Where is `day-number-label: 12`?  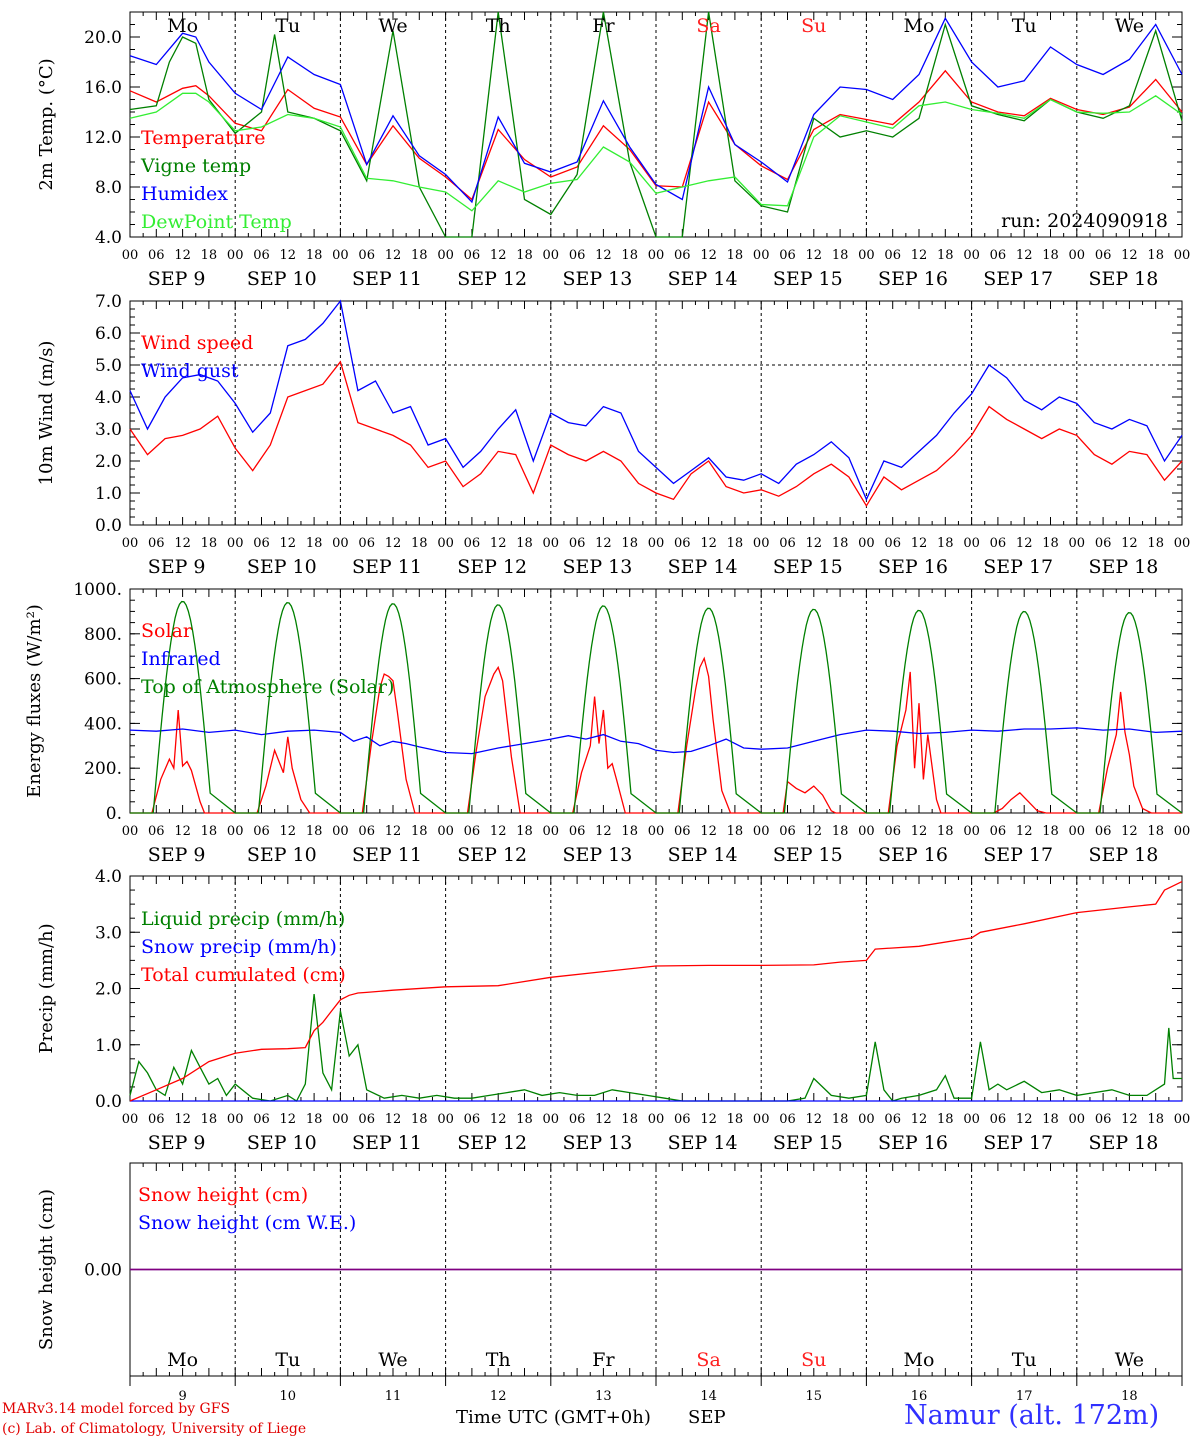 day-number-label: 12 is located at coordinates (498, 1396).